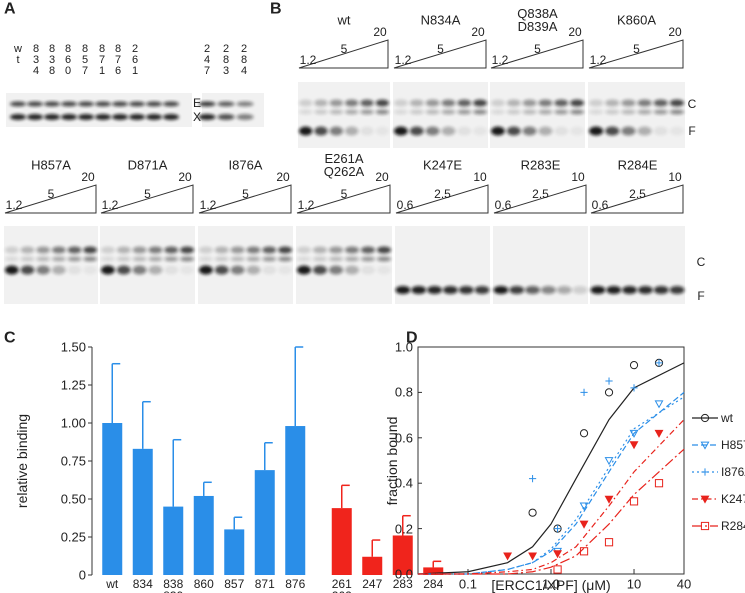 The image size is (745, 593). I want to click on gel-title: N834A, so click(440, 20).